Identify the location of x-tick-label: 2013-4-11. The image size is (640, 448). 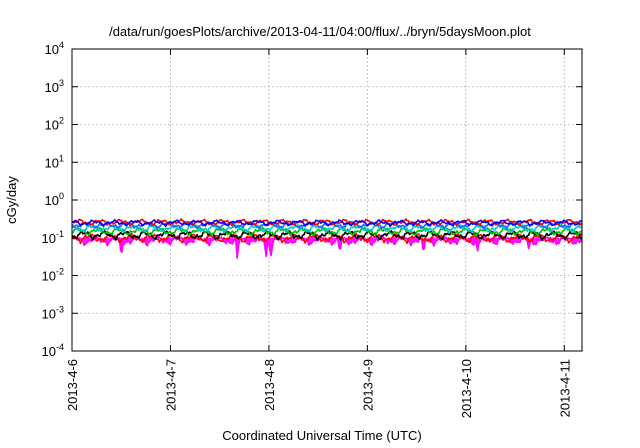
(564, 388).